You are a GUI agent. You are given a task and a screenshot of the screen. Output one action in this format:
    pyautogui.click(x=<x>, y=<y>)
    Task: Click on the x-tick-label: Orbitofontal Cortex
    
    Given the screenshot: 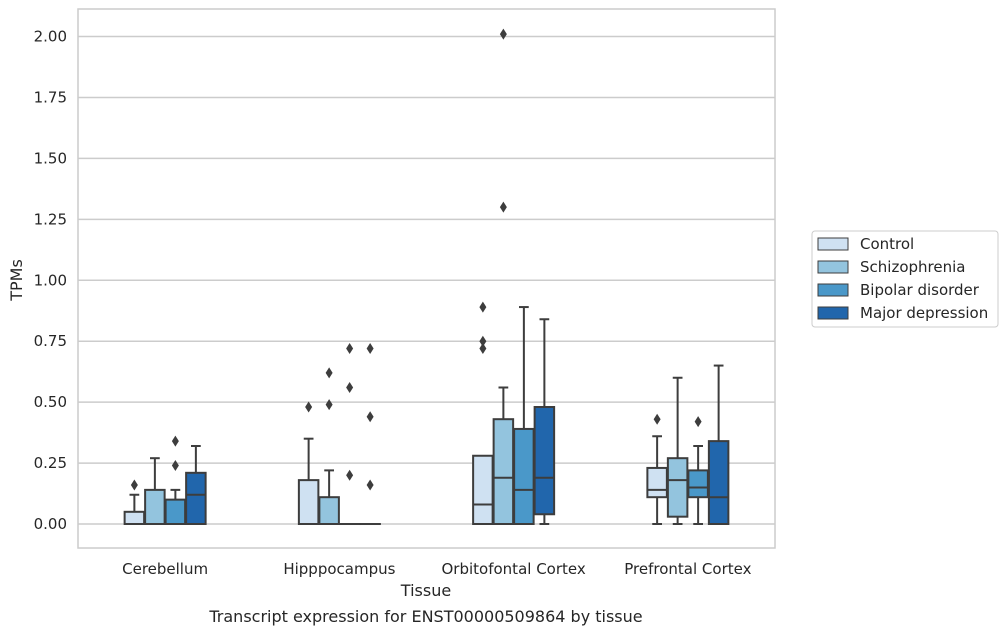 What is the action you would take?
    pyautogui.click(x=514, y=569)
    